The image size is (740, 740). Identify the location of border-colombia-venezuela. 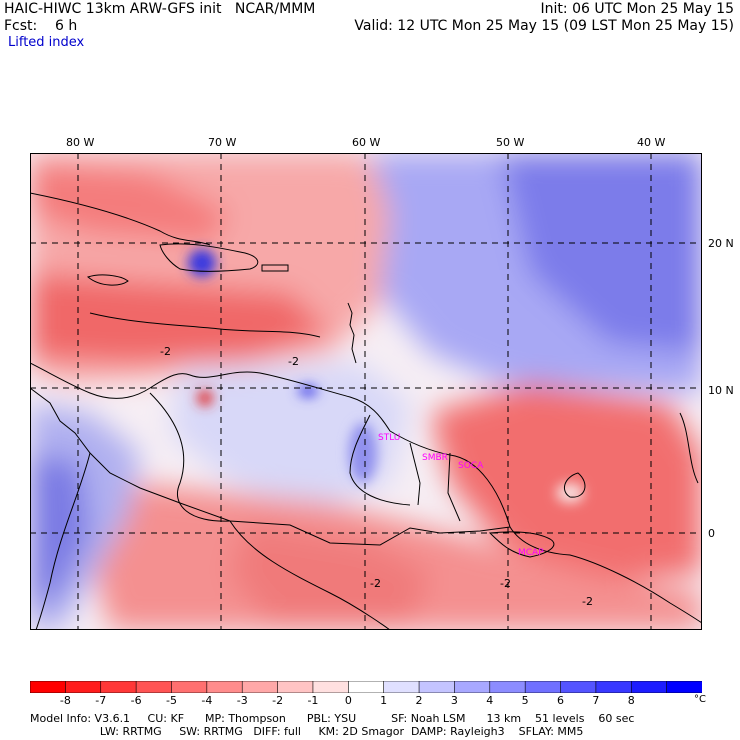
(190, 457).